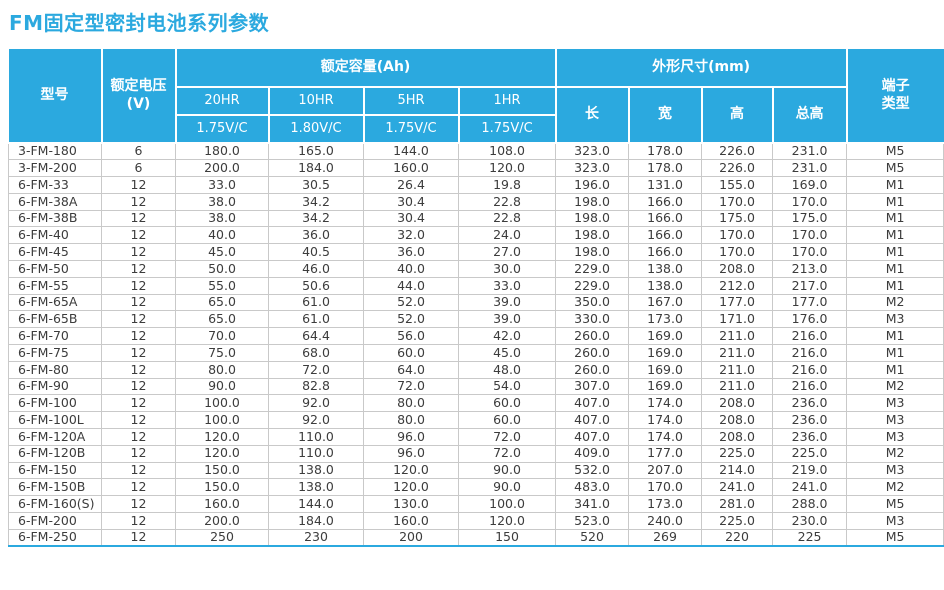 The image size is (944, 590). I want to click on total-height-cell: 236.0, so click(810, 437).